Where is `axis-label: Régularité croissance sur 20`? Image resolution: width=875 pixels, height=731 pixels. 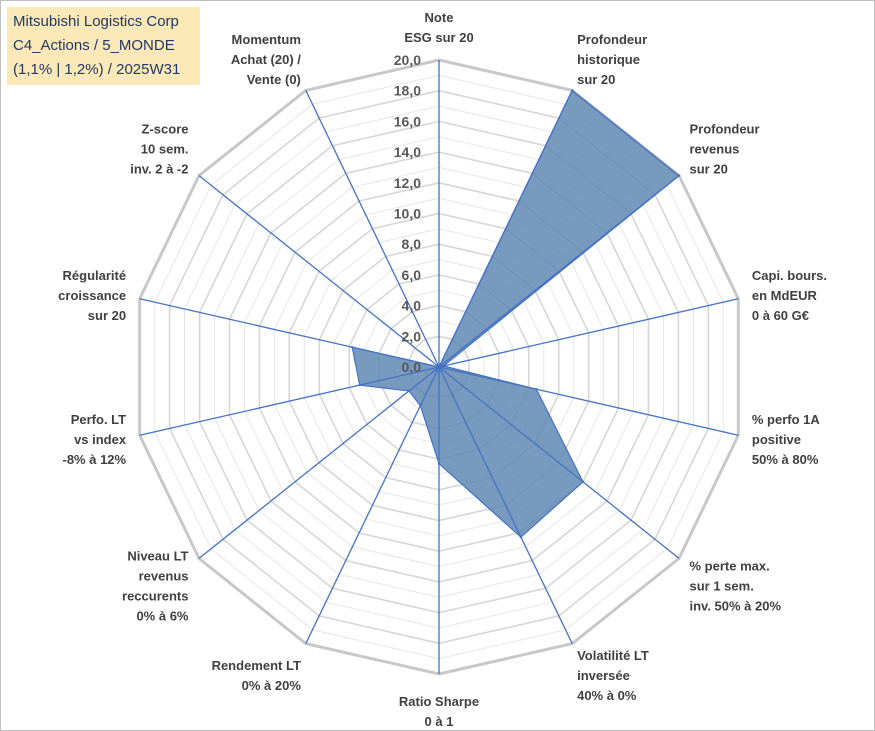 axis-label: Régularité croissance sur 20 is located at coordinates (92, 295).